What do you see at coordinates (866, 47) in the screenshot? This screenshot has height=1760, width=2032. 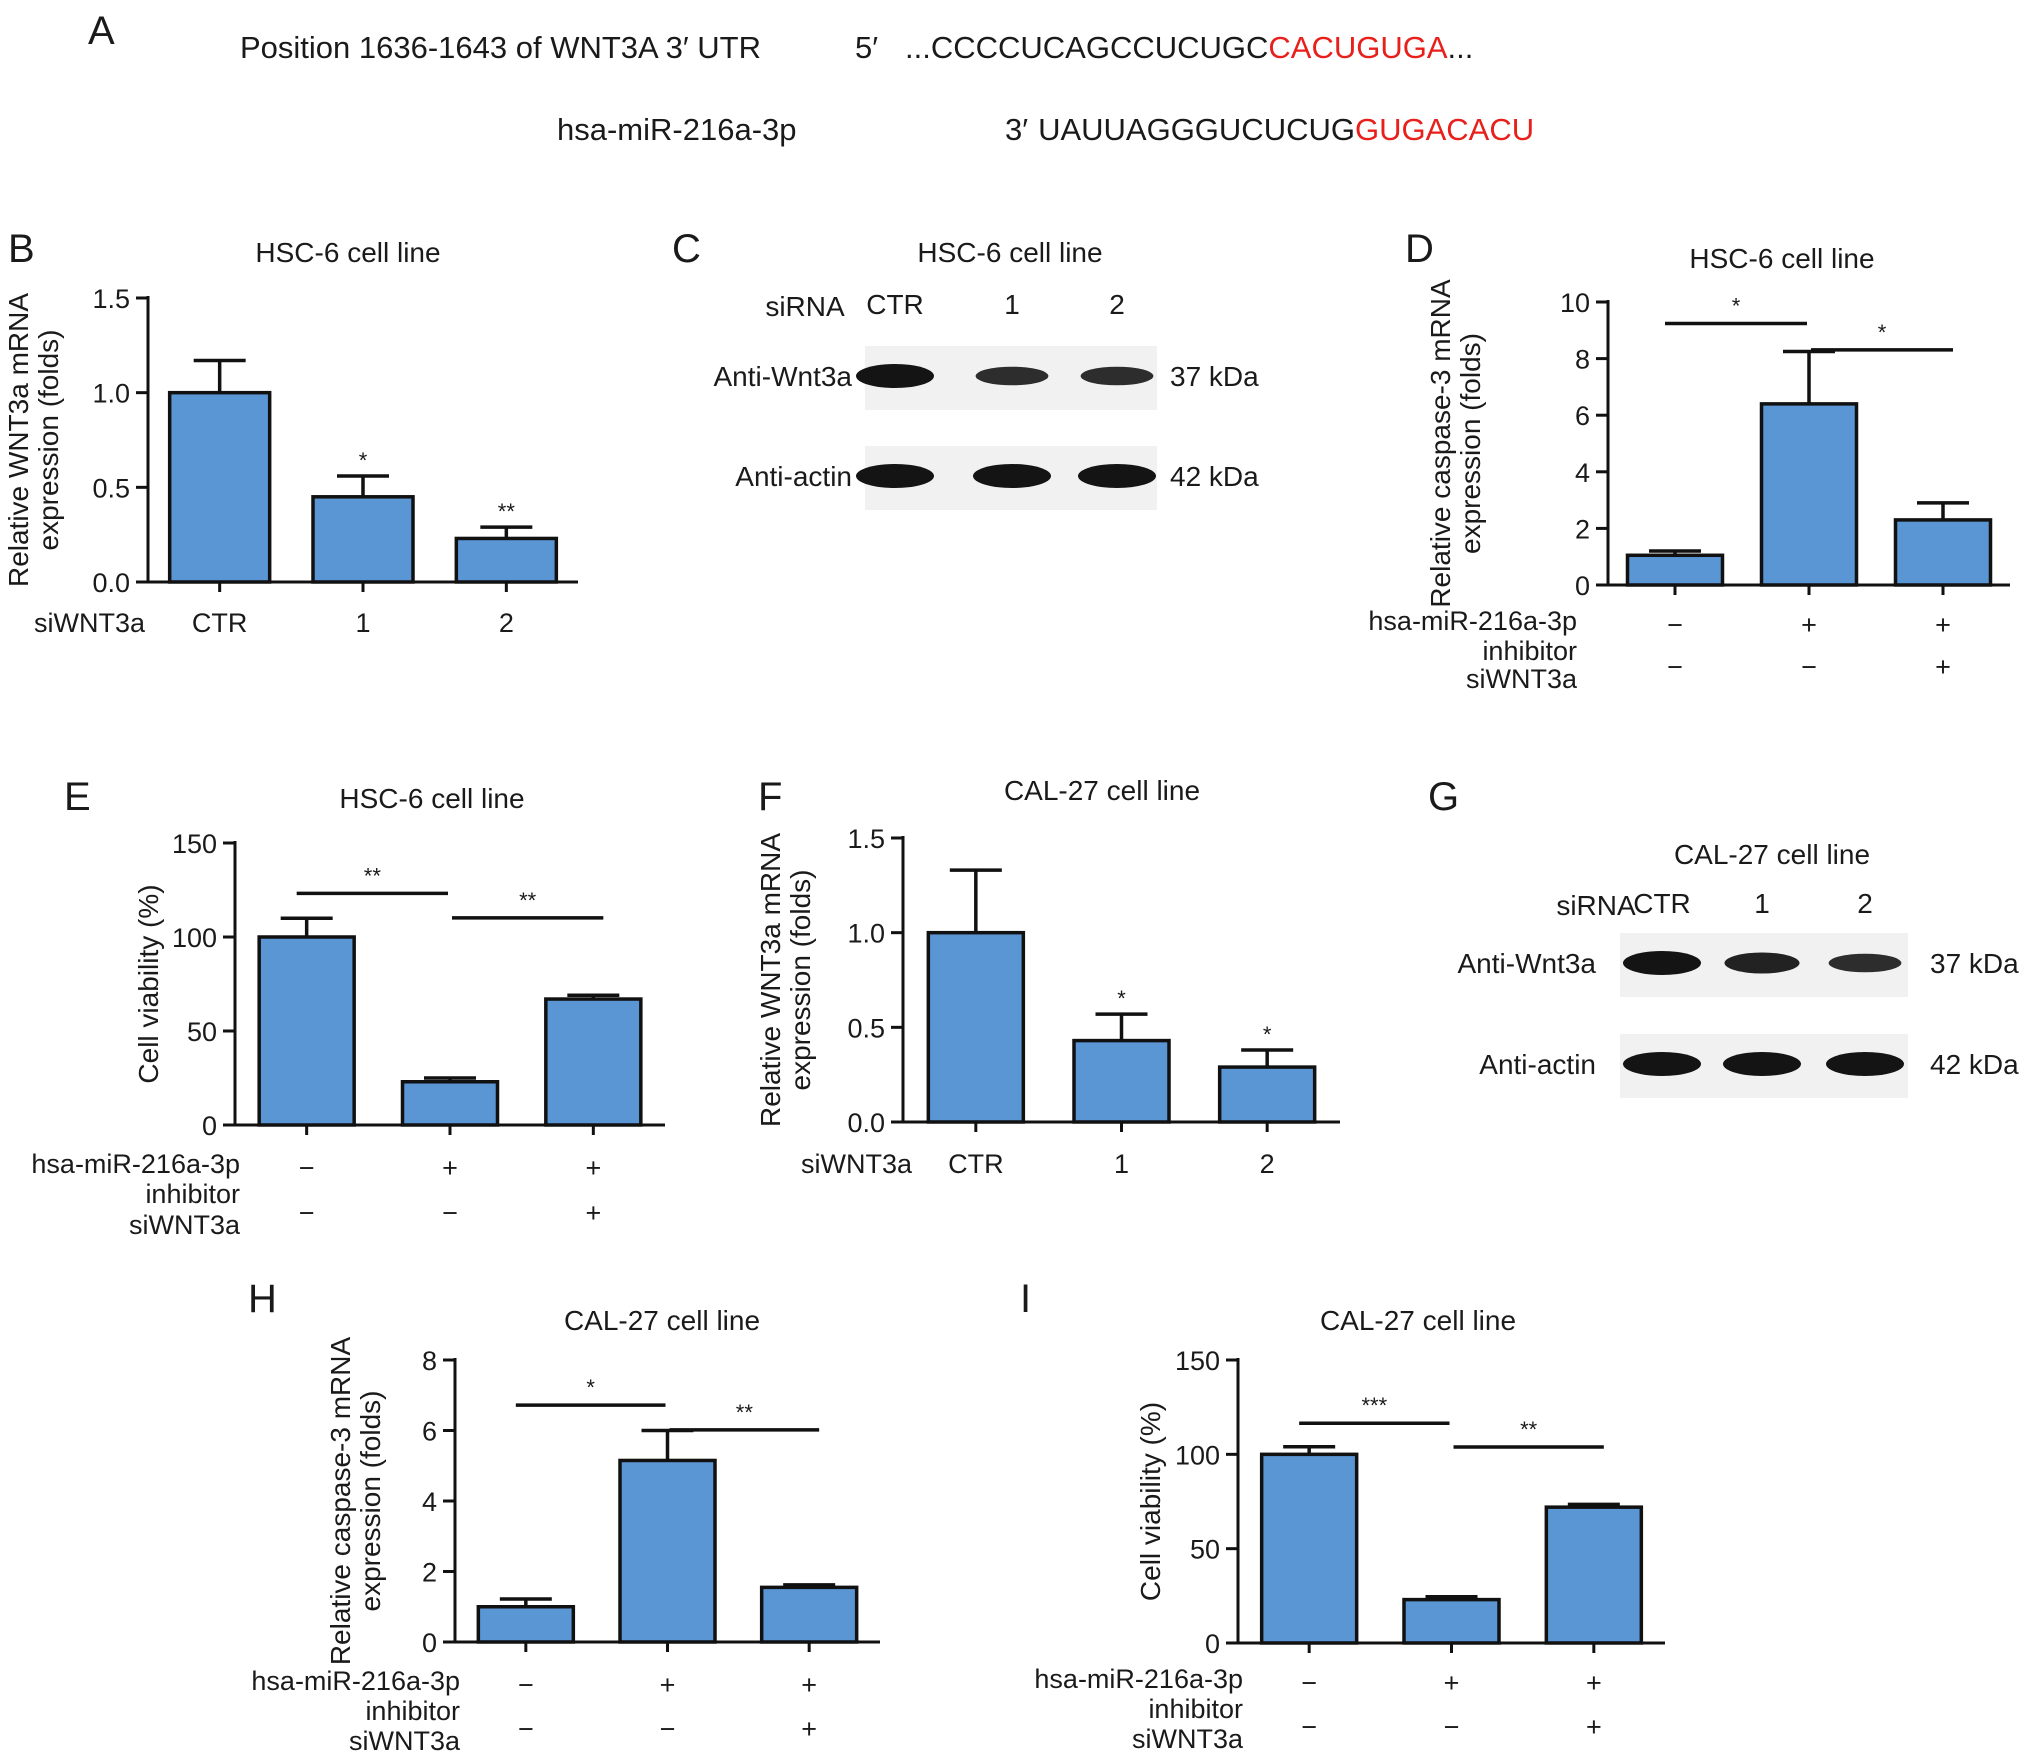 I see `wnt3a-utr-direction: 5′` at bounding box center [866, 47].